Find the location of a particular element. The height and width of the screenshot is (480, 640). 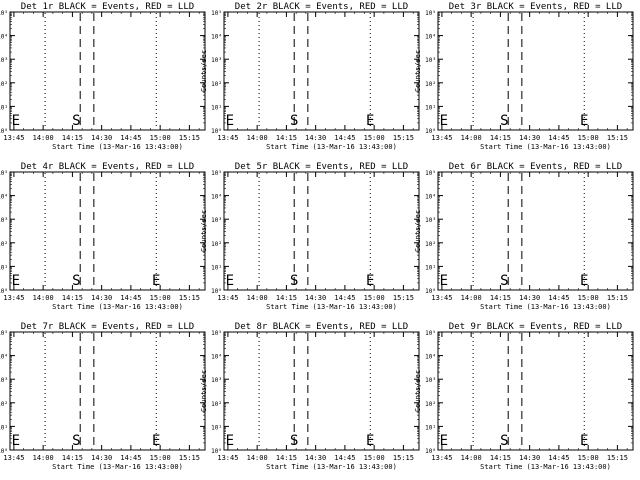

x-tick-label: 13:45 is located at coordinates (441, 458).